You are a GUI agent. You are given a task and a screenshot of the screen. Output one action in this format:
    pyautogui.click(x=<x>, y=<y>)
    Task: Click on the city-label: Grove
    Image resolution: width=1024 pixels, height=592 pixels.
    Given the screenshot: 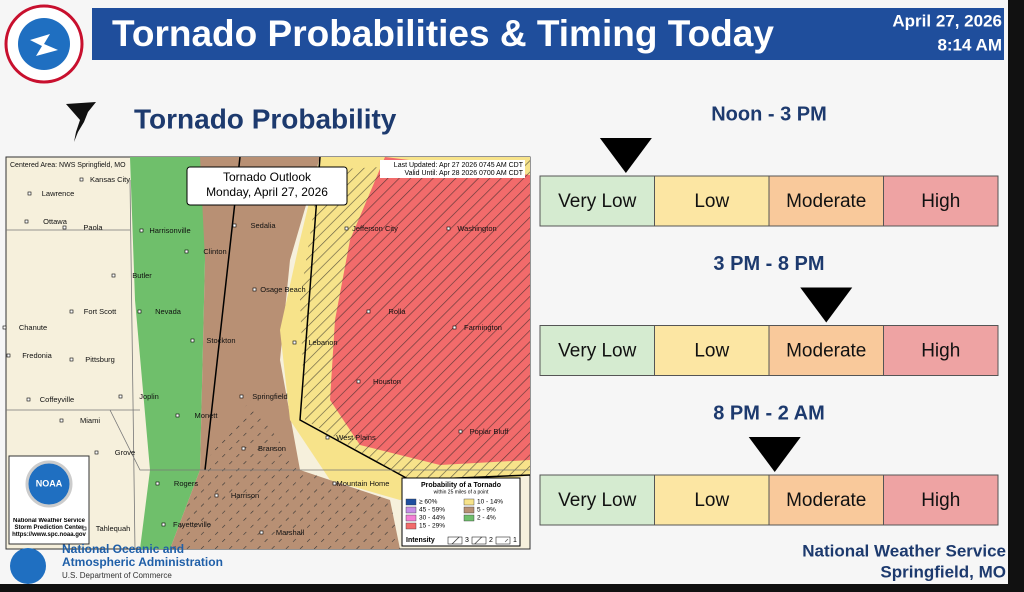 What is the action you would take?
    pyautogui.click(x=125, y=452)
    